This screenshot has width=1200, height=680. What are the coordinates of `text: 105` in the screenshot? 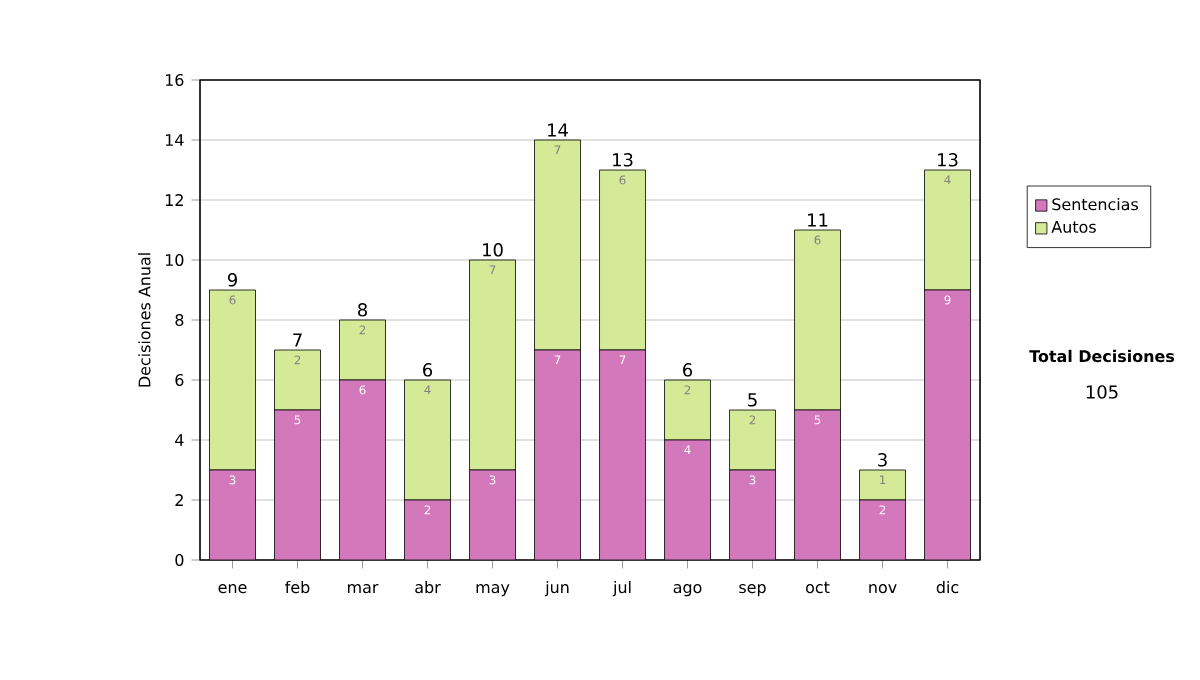 It's located at (1102, 392).